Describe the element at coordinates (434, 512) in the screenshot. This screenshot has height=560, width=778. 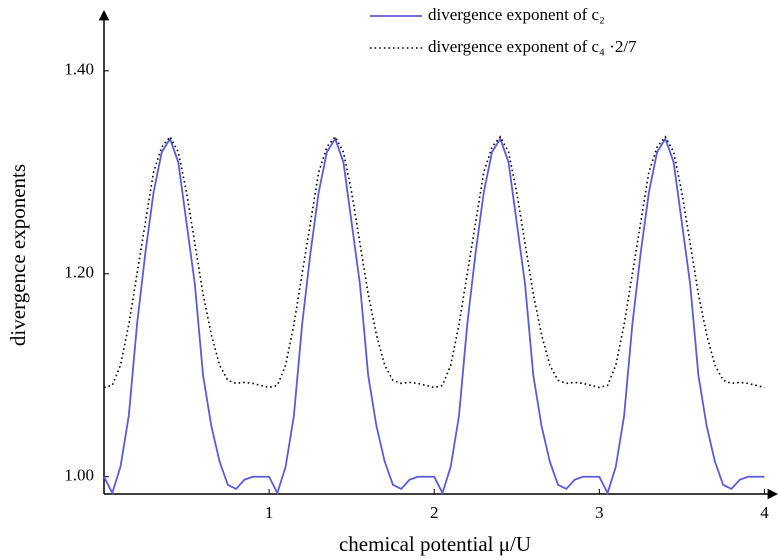
I see `x-tick-label: 2` at that location.